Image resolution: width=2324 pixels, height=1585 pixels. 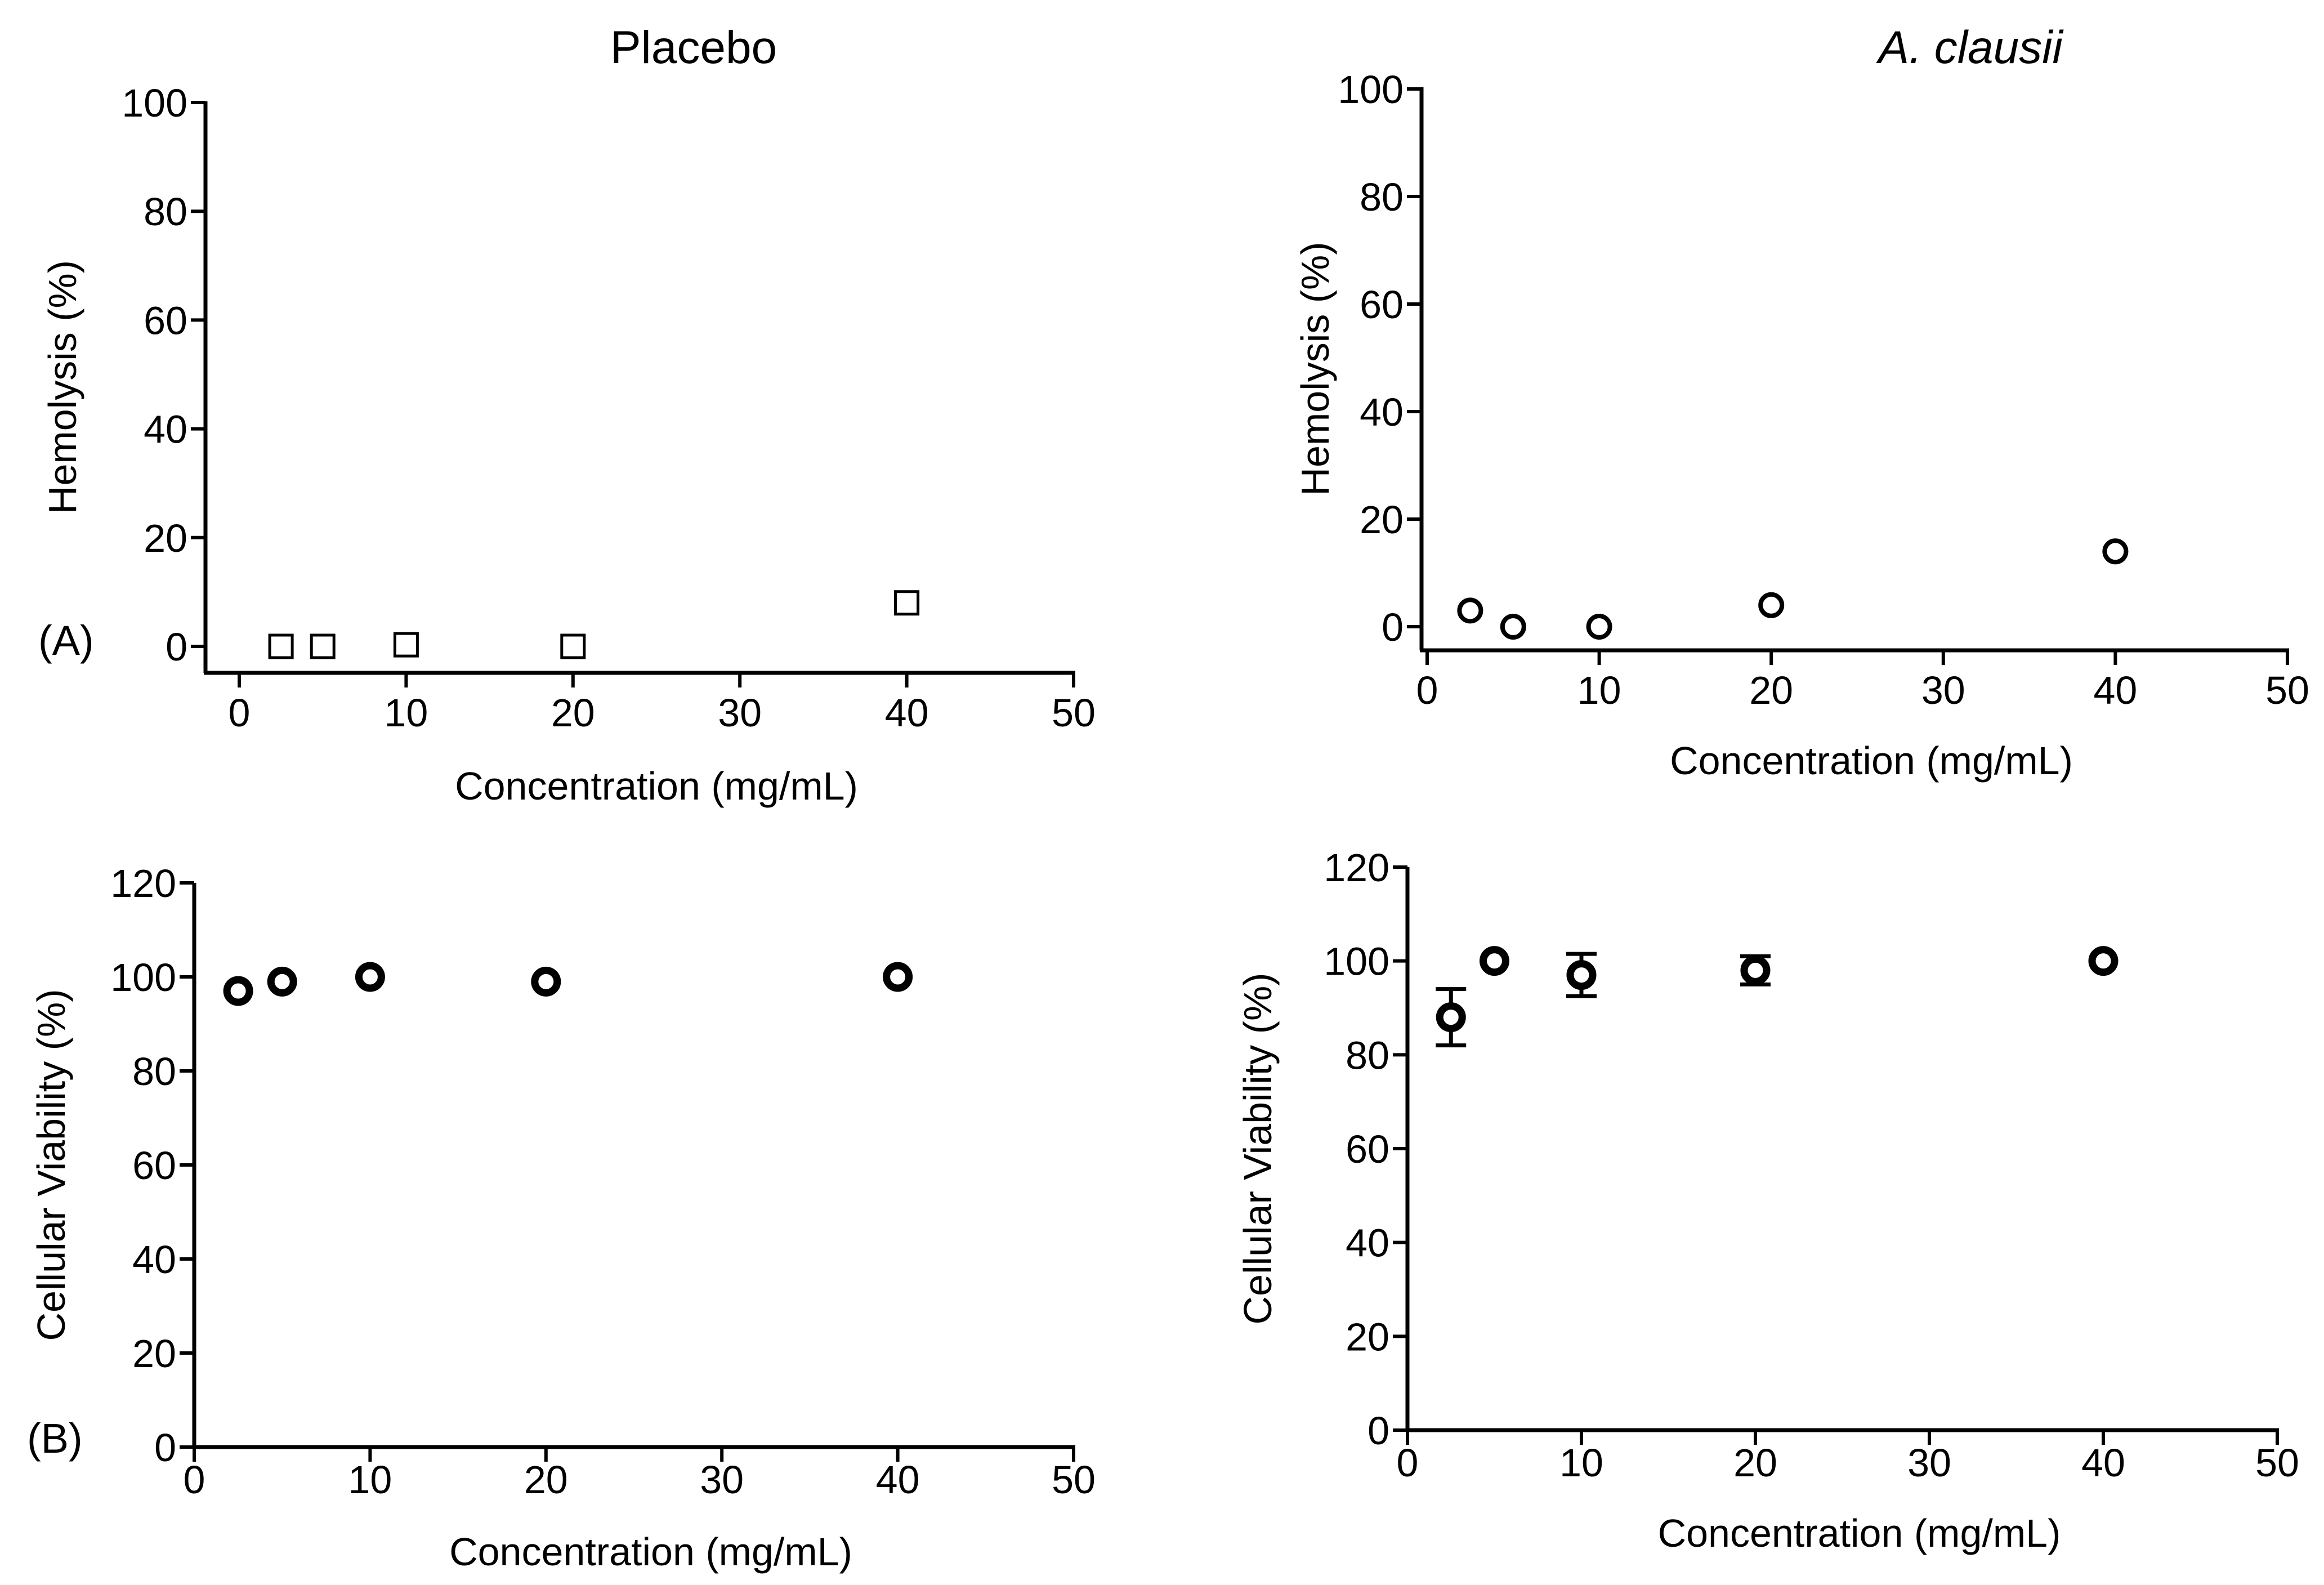 I want to click on panel-label-a: (A), so click(x=66, y=640).